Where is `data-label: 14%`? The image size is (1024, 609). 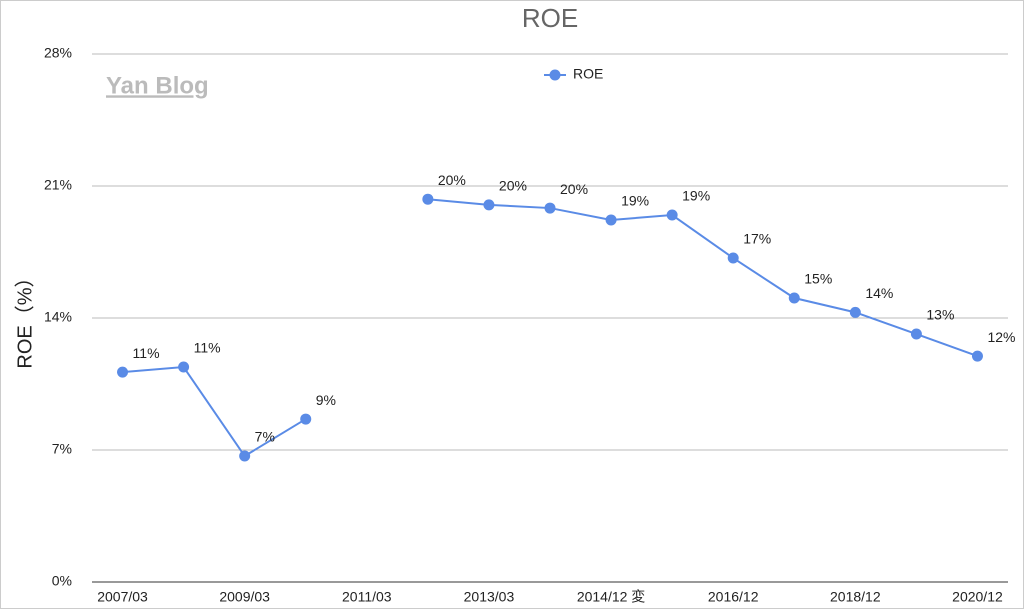 data-label: 14% is located at coordinates (879, 293).